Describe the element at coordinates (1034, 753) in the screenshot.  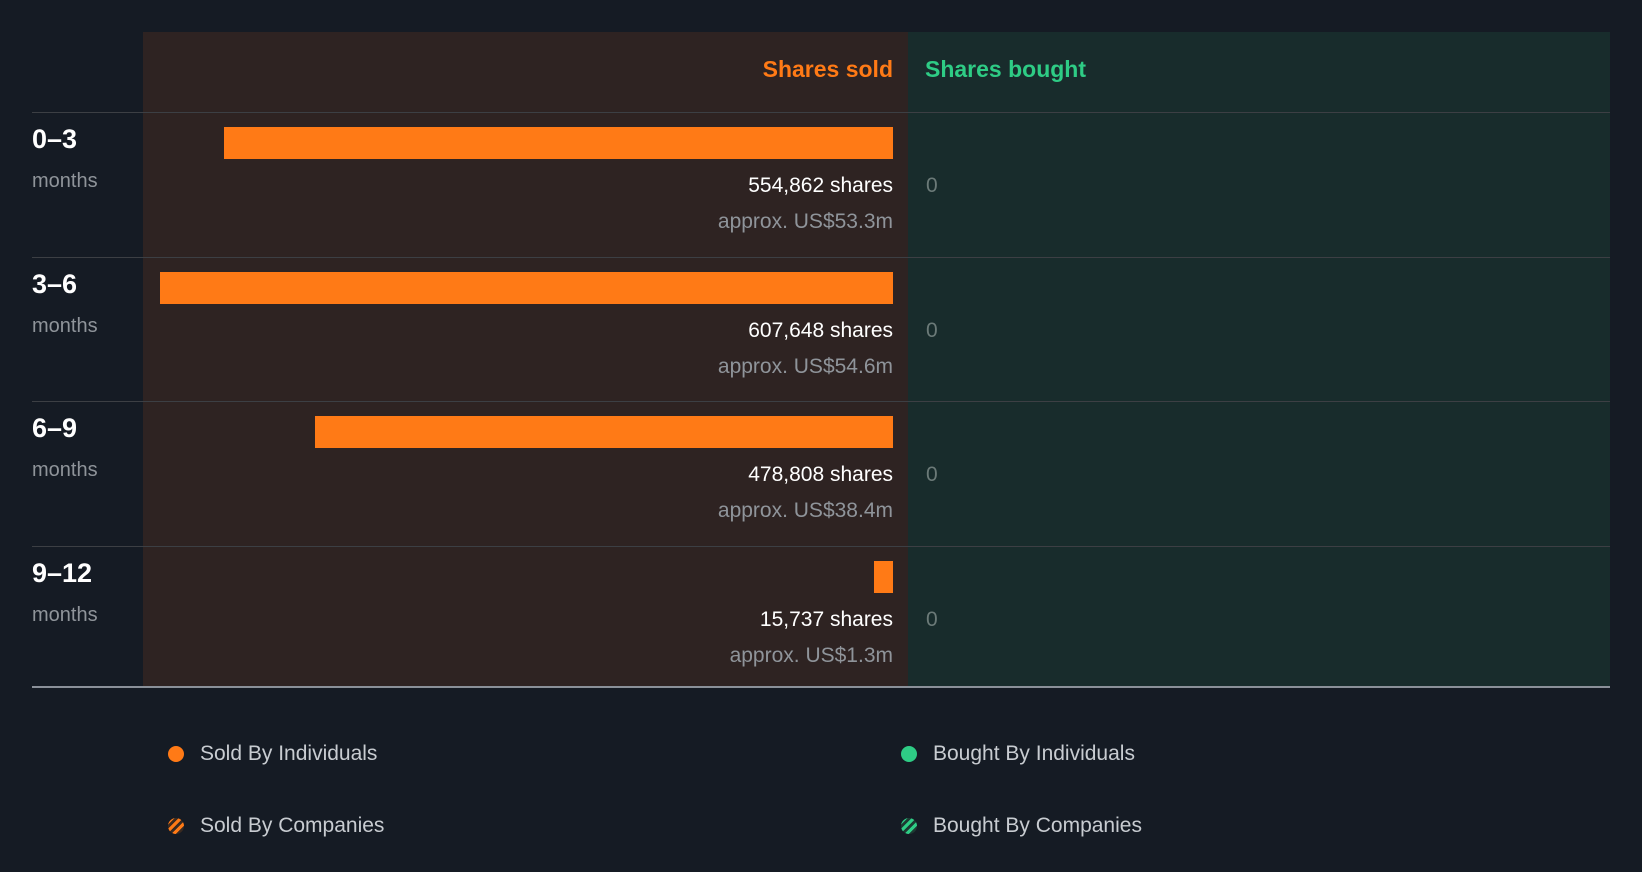
I see `legend-label: Bought By Individuals` at that location.